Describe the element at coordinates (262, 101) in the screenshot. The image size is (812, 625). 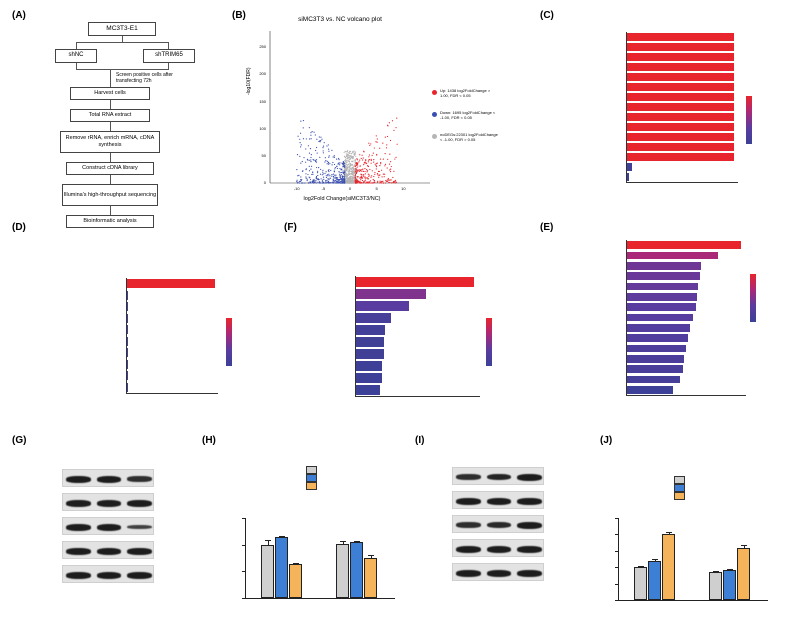
I see `volcano-ytick: 150` at that location.